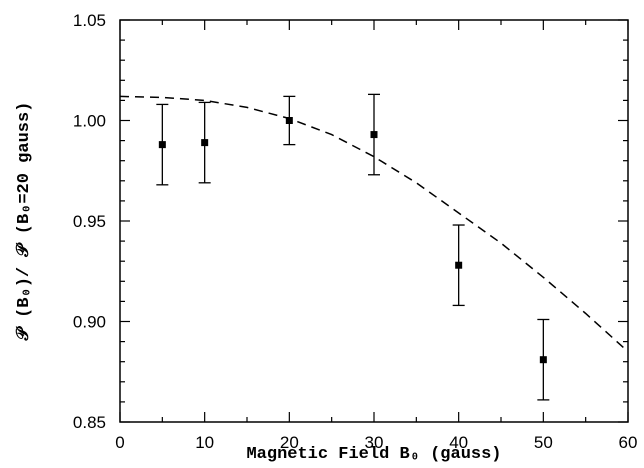 This screenshot has height=468, width=644. What do you see at coordinates (628, 442) in the screenshot?
I see `x-tick-label: 60` at bounding box center [628, 442].